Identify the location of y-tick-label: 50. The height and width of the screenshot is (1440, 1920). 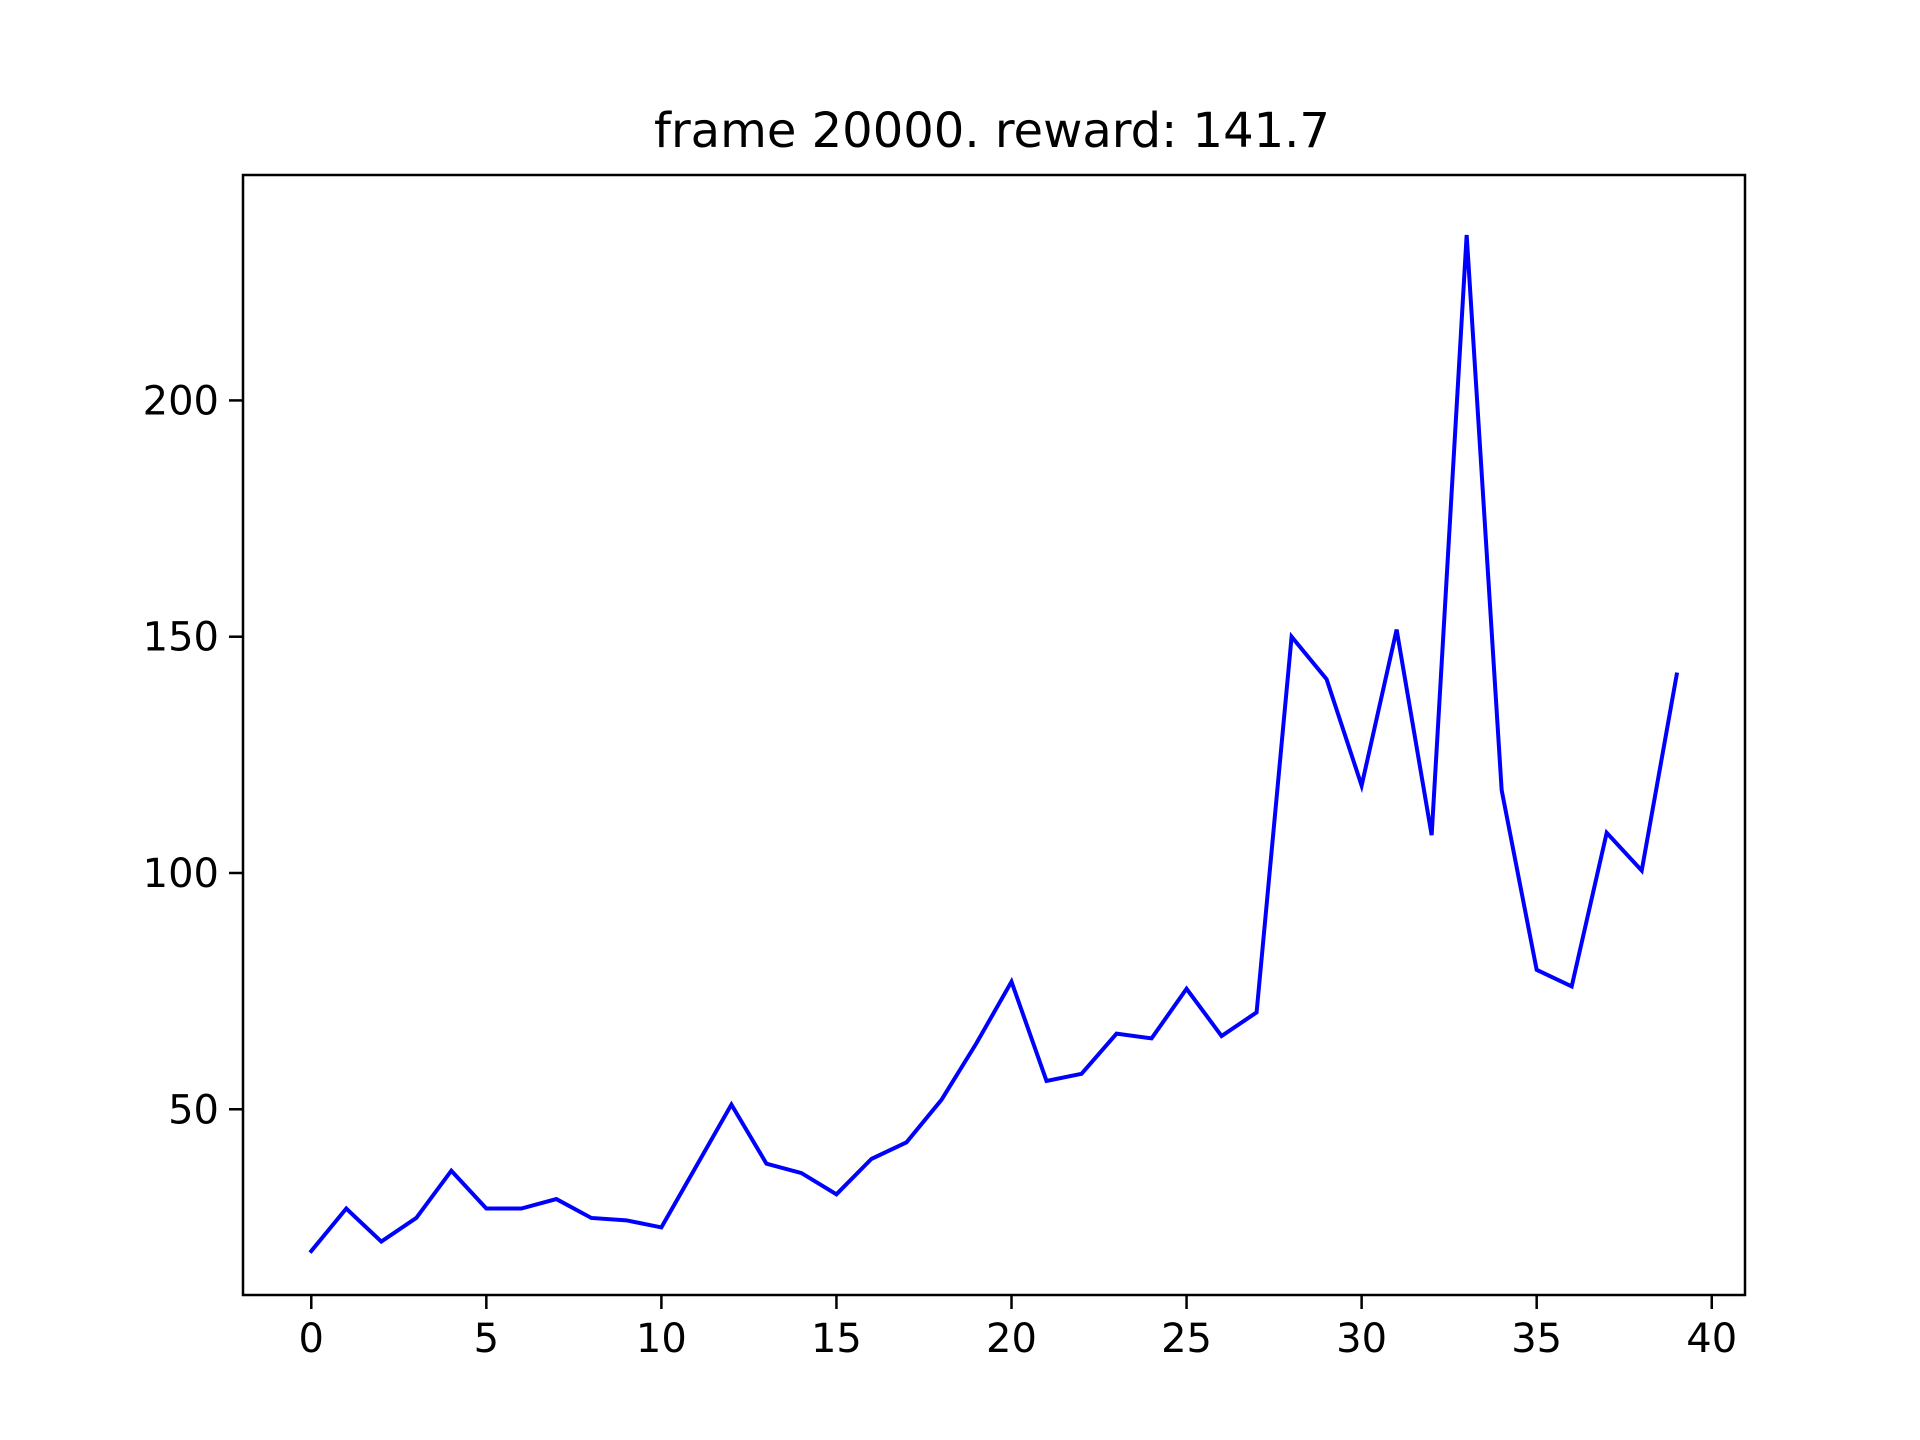
(193, 1110).